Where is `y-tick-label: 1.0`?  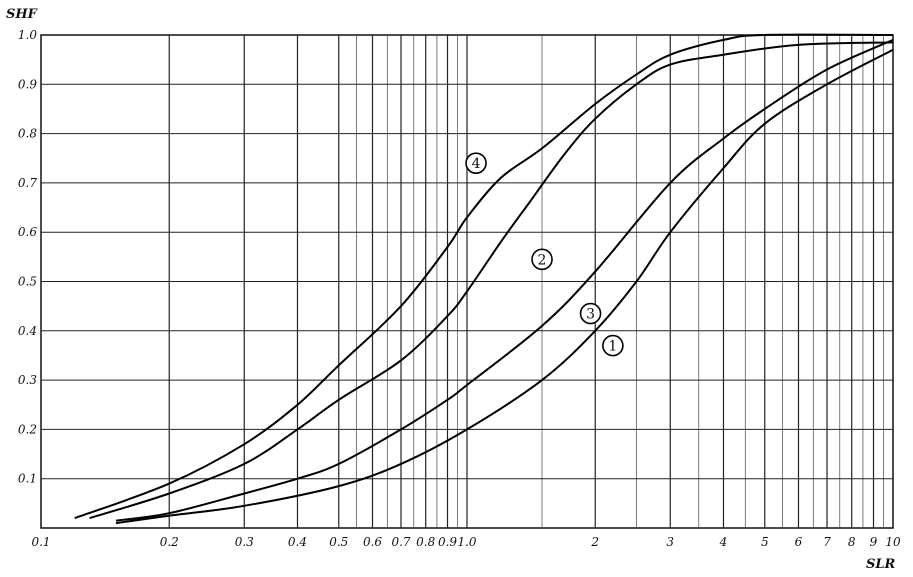 y-tick-label: 1.0 is located at coordinates (27, 35).